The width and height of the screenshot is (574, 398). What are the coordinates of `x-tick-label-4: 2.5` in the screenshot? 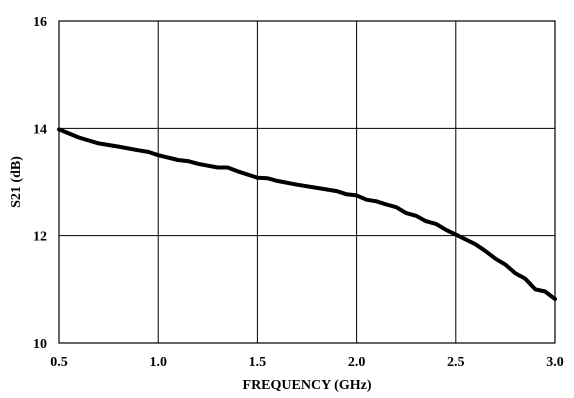 It's located at (456, 362).